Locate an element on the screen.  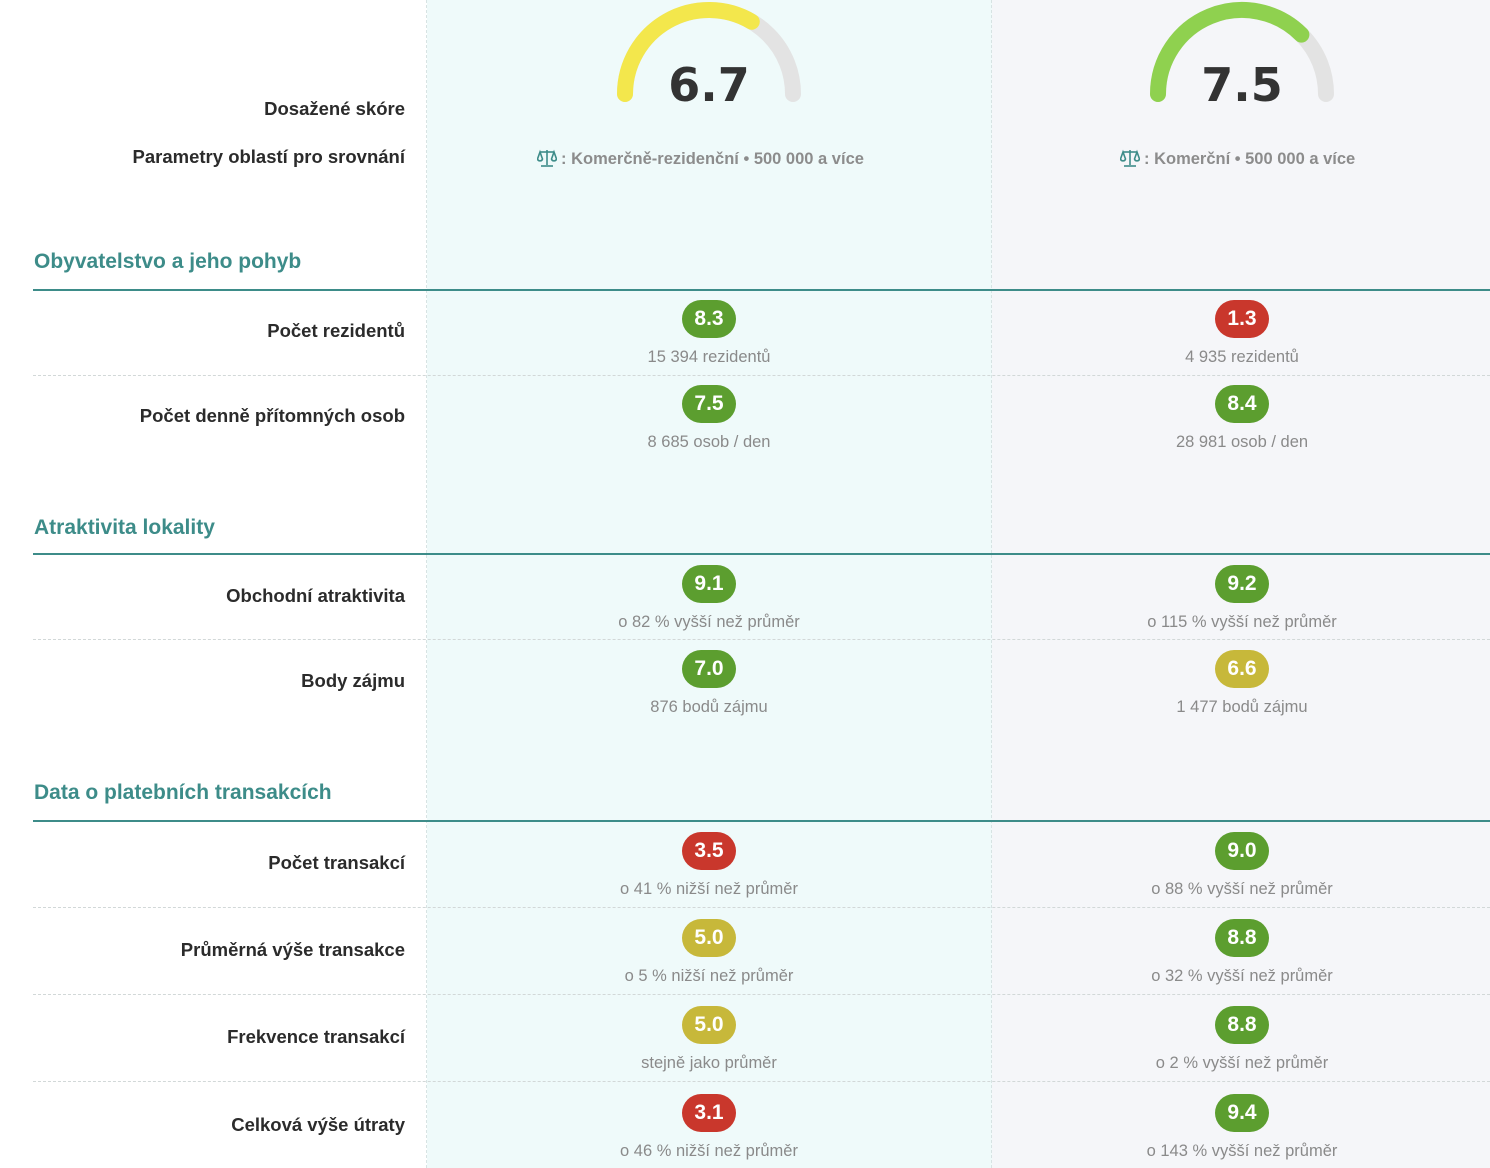
score-badge: 9.1 is located at coordinates (709, 584).